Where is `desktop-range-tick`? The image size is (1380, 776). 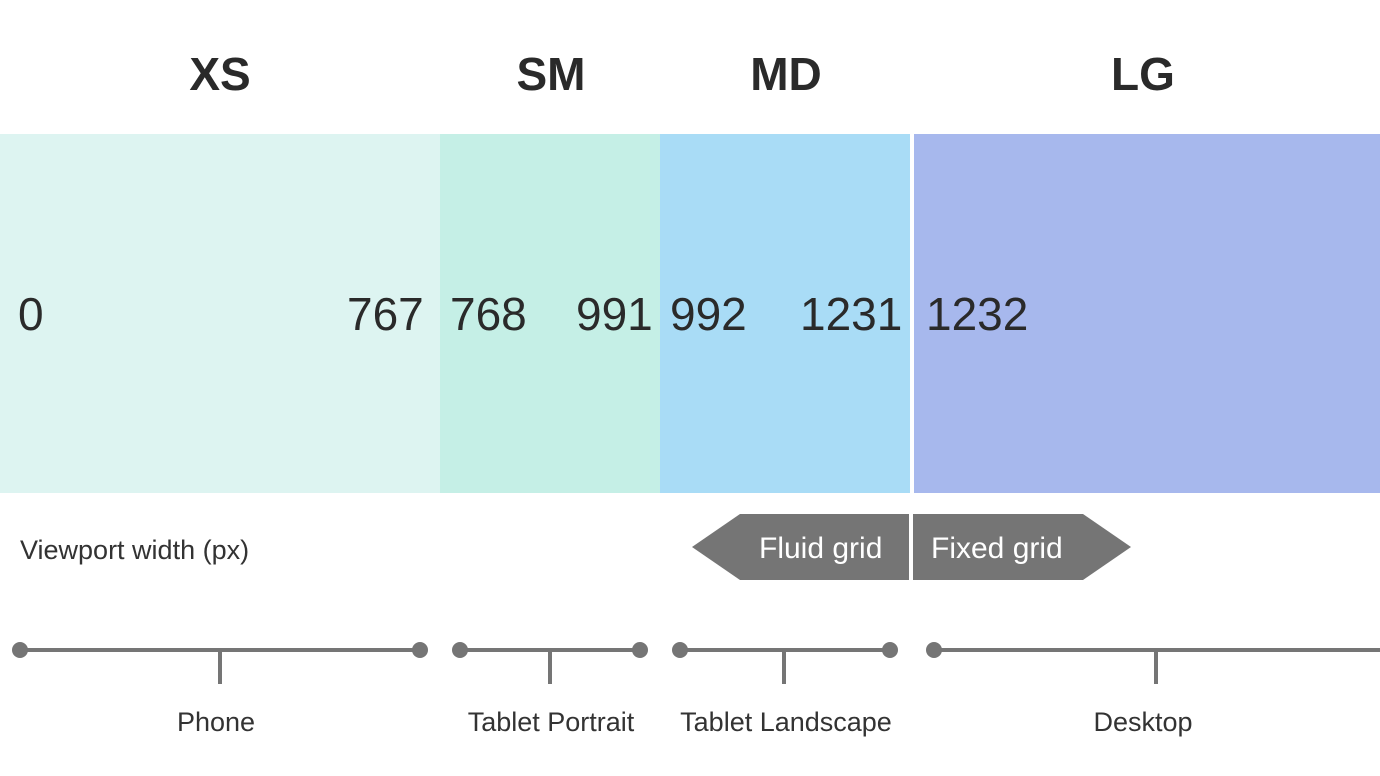 desktop-range-tick is located at coordinates (1156, 667).